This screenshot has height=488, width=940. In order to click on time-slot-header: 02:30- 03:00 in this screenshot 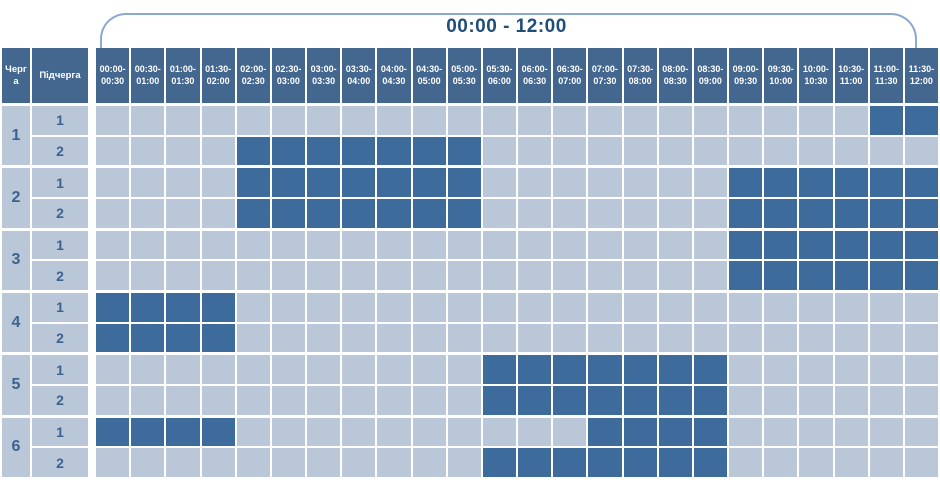, I will do `click(288, 75)`.